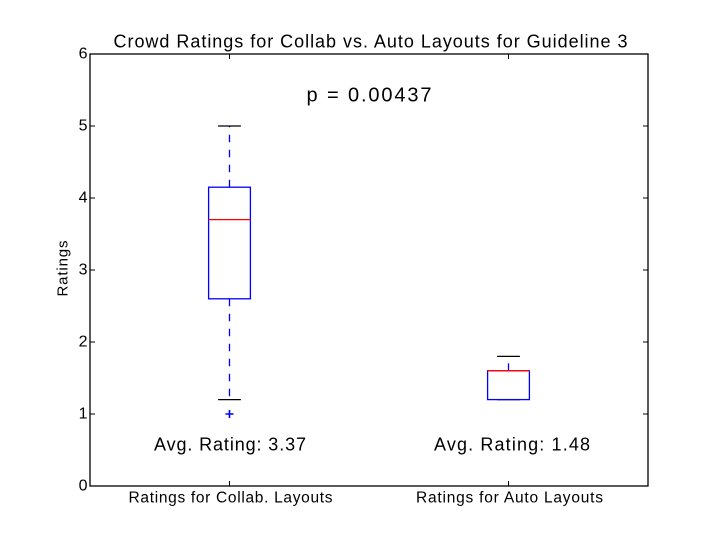 The image size is (720, 540). Describe the element at coordinates (83, 414) in the screenshot. I see `svg-text: 1` at that location.